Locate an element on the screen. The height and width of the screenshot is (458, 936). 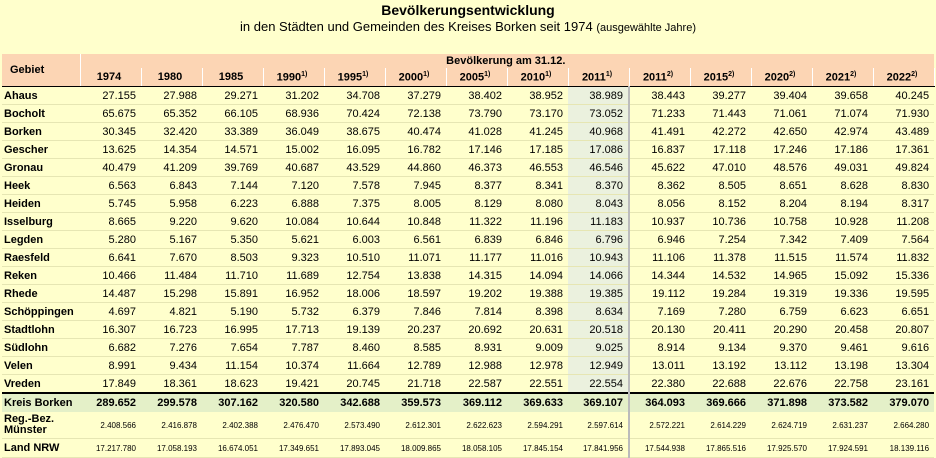
table-cell: 7.375 is located at coordinates (354, 203).